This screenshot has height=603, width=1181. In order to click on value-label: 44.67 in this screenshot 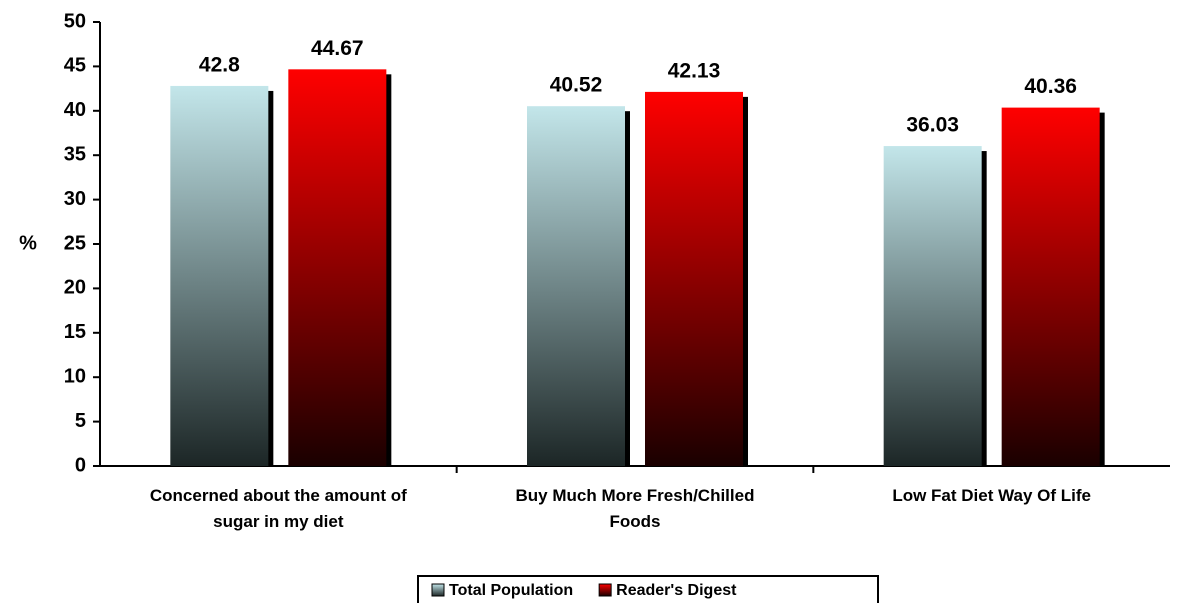, I will do `click(337, 48)`.